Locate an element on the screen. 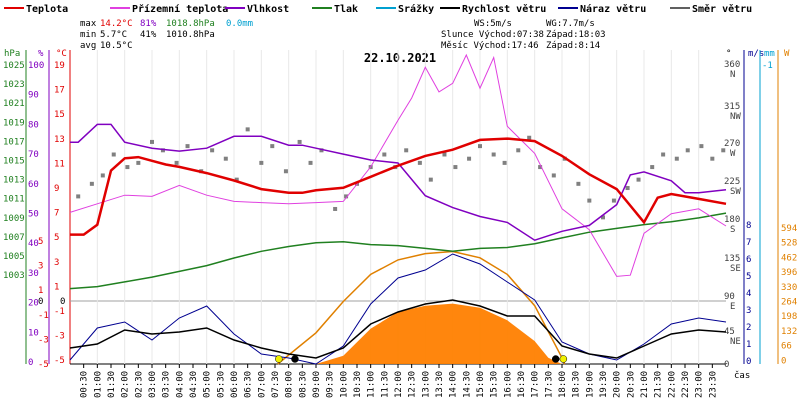 This screenshot has width=800, height=400. c-tick-label: 15 is located at coordinates (59, 115).